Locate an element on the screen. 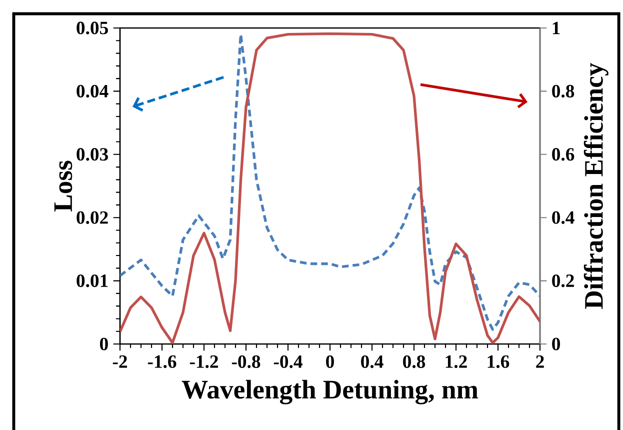  y-tick-label: 0 is located at coordinates (104, 344).